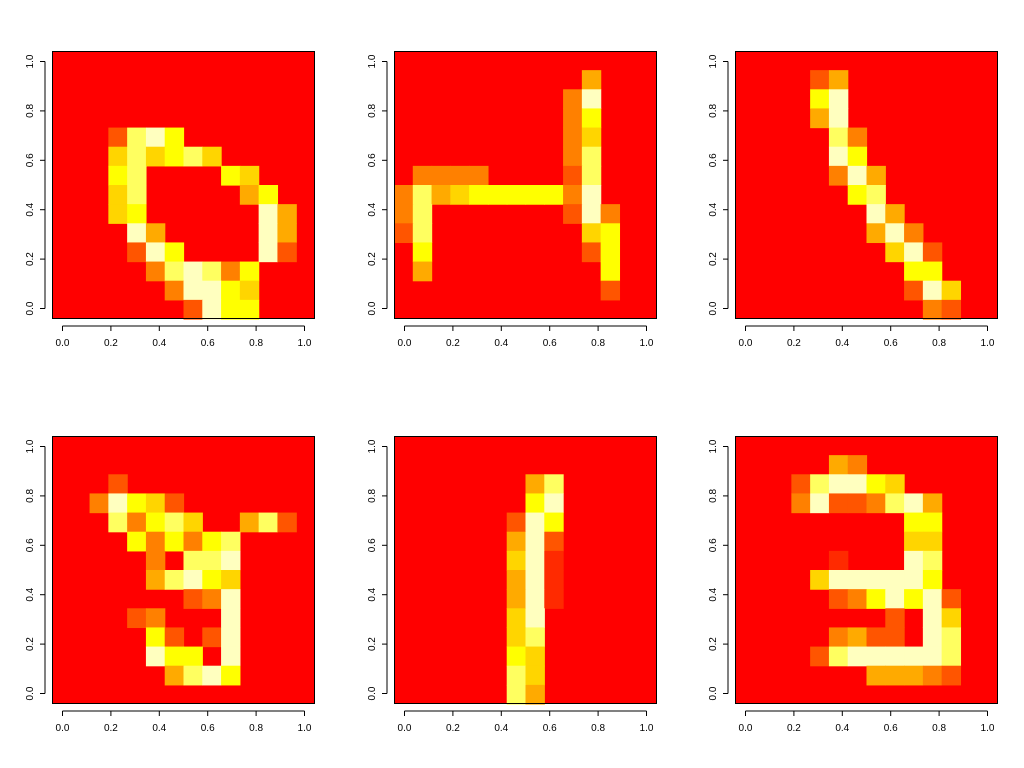  I want to click on y-tick-label: 0.6, so click(30, 160).